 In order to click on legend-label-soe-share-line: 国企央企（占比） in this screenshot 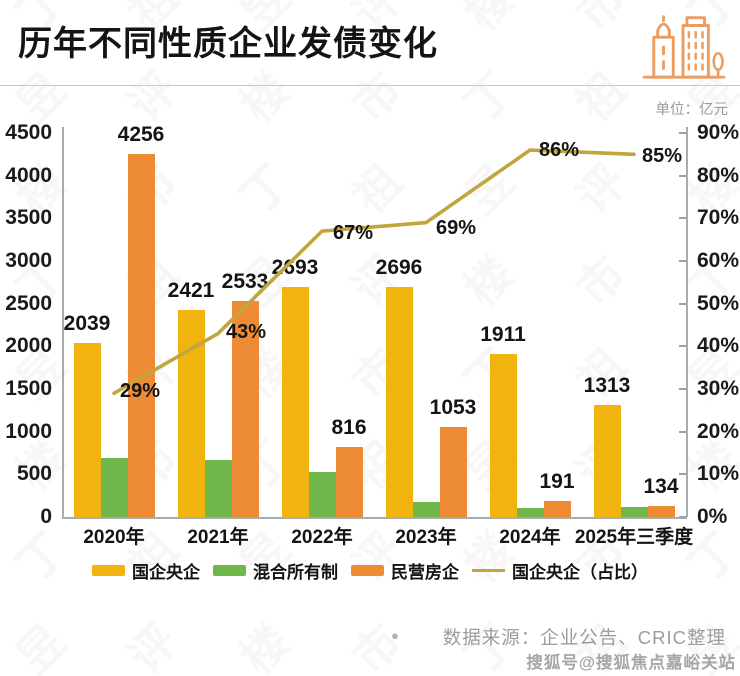, I will do `click(580, 572)`.